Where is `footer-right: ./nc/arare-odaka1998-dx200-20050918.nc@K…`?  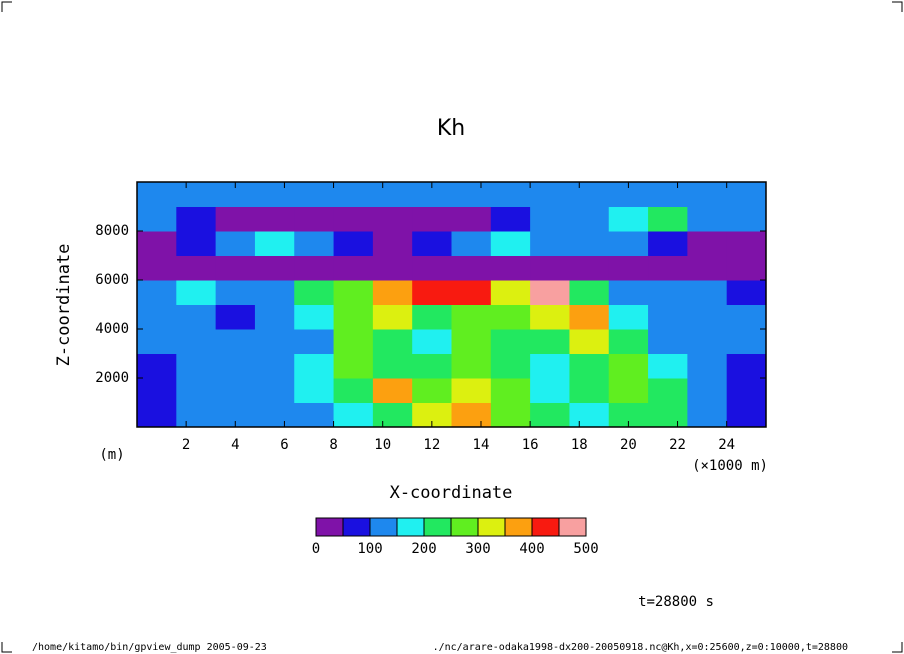
footer-right: ./nc/arare-odaka1998-dx200-20050918.nc@K… is located at coordinates (640, 647).